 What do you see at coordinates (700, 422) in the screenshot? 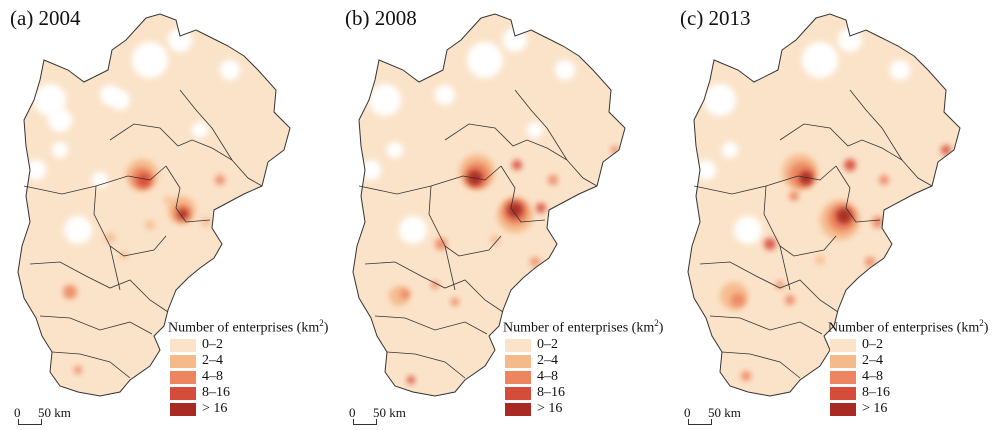
I see `scale-ticks` at bounding box center [700, 422].